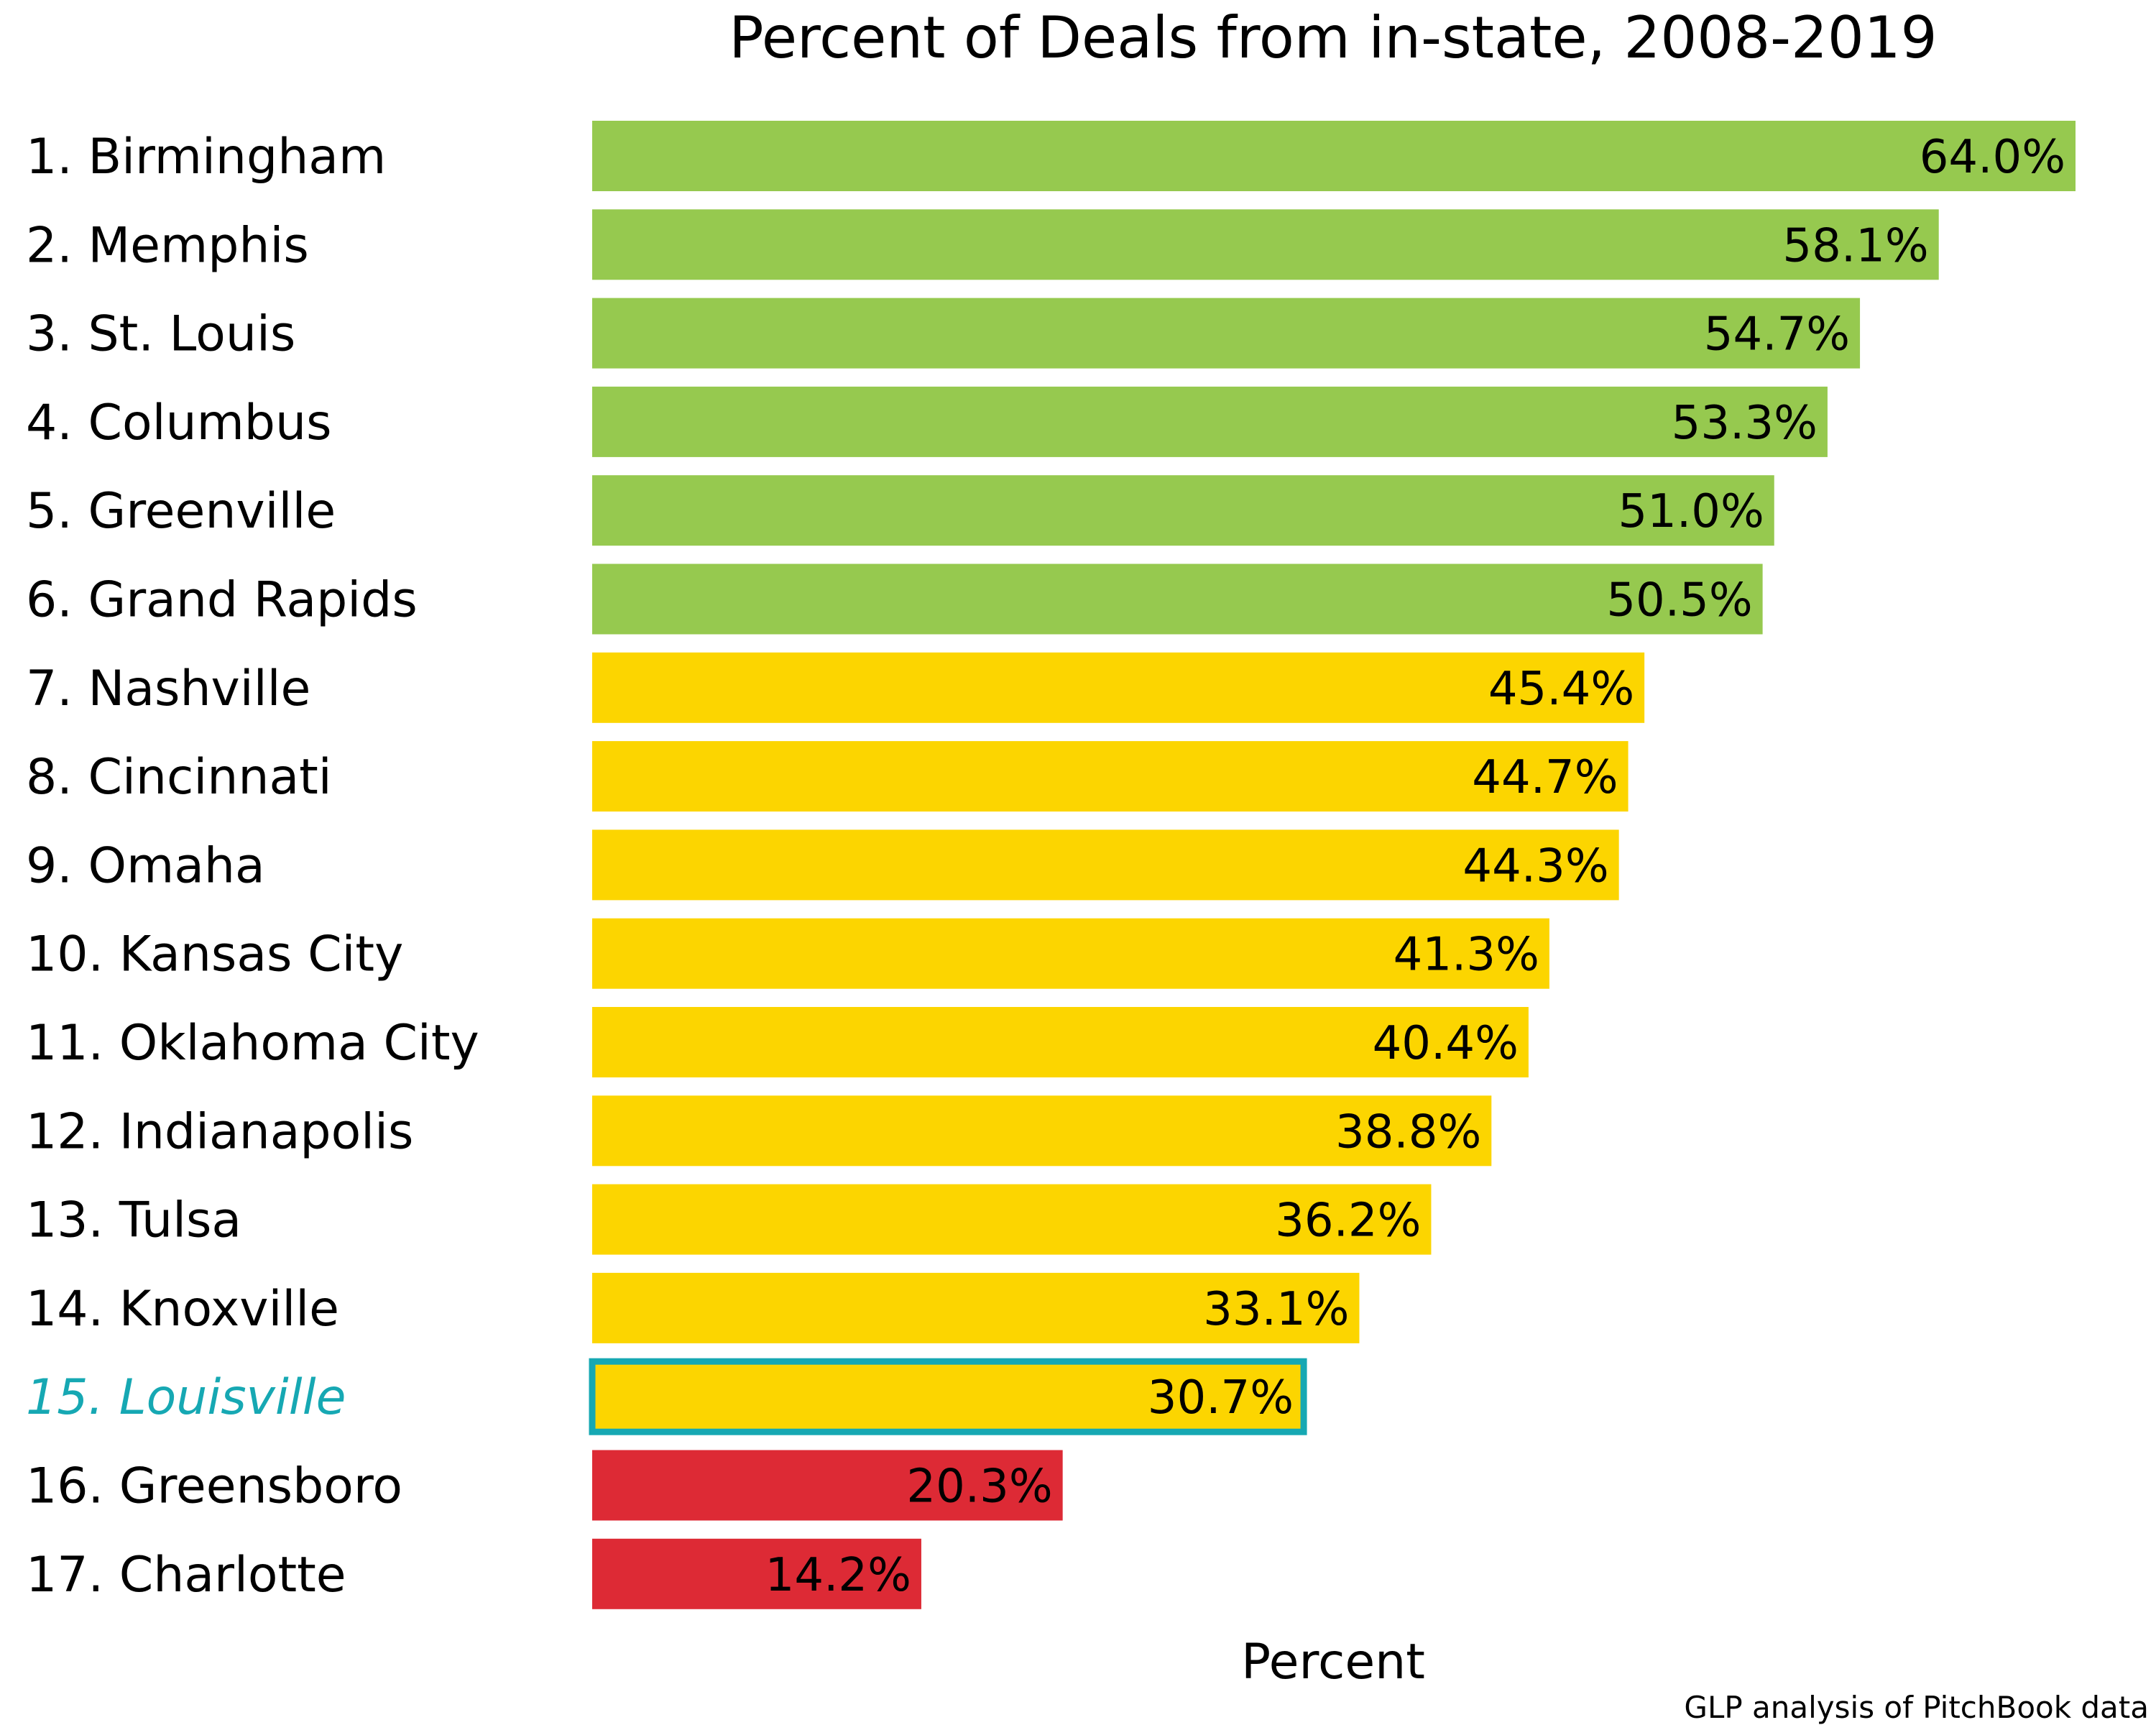 The width and height of the screenshot is (2156, 1725). I want to click on value-label: 51.0%, so click(1691, 511).